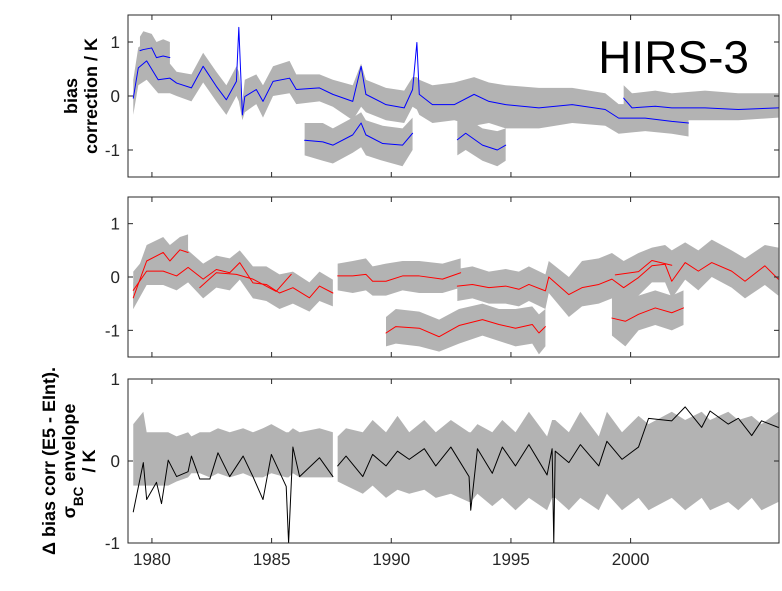  What do you see at coordinates (271, 559) in the screenshot?
I see `x-tick-label: 1985` at bounding box center [271, 559].